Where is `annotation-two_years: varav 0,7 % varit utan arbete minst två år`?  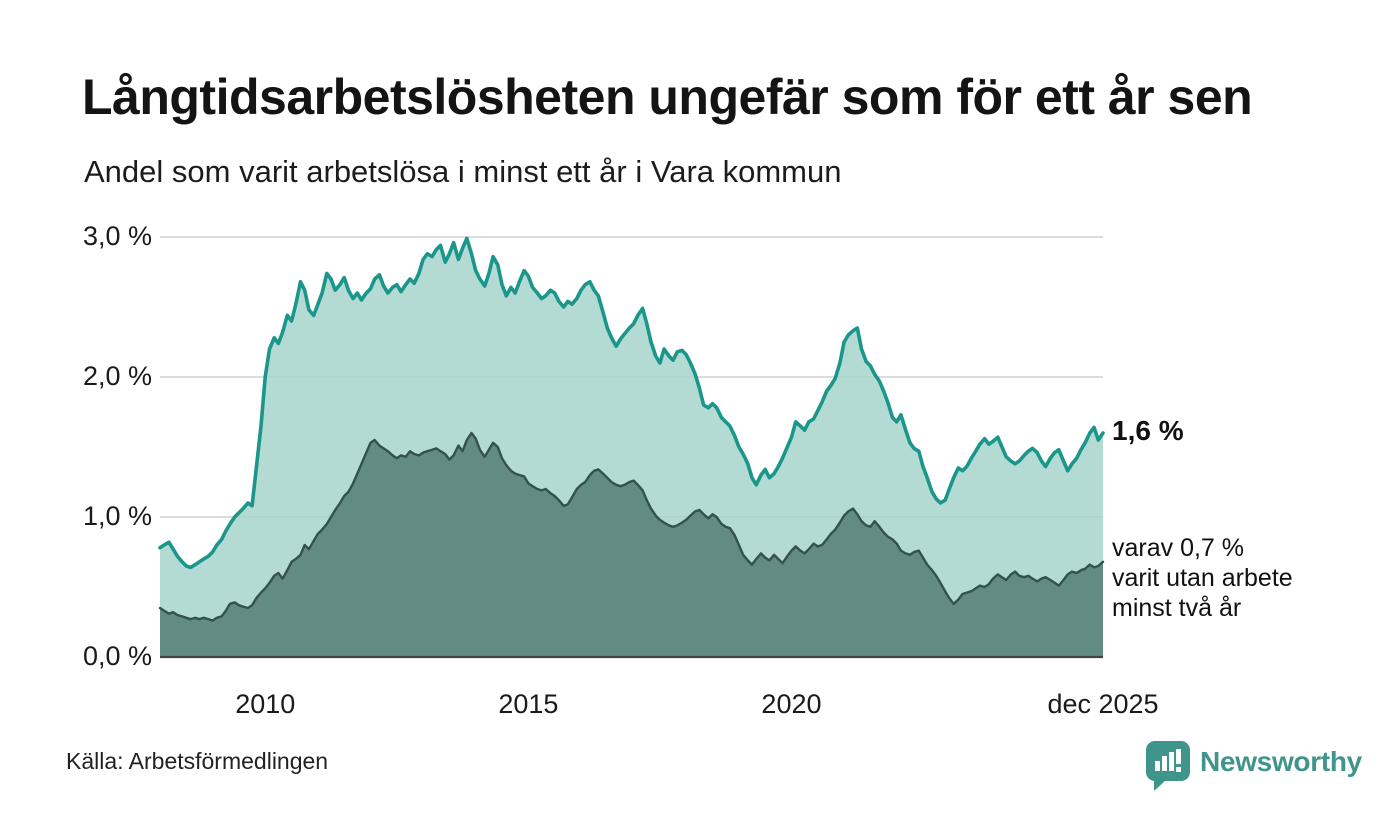 annotation-two_years: varav 0,7 % varit utan arbete minst två år is located at coordinates (1202, 578).